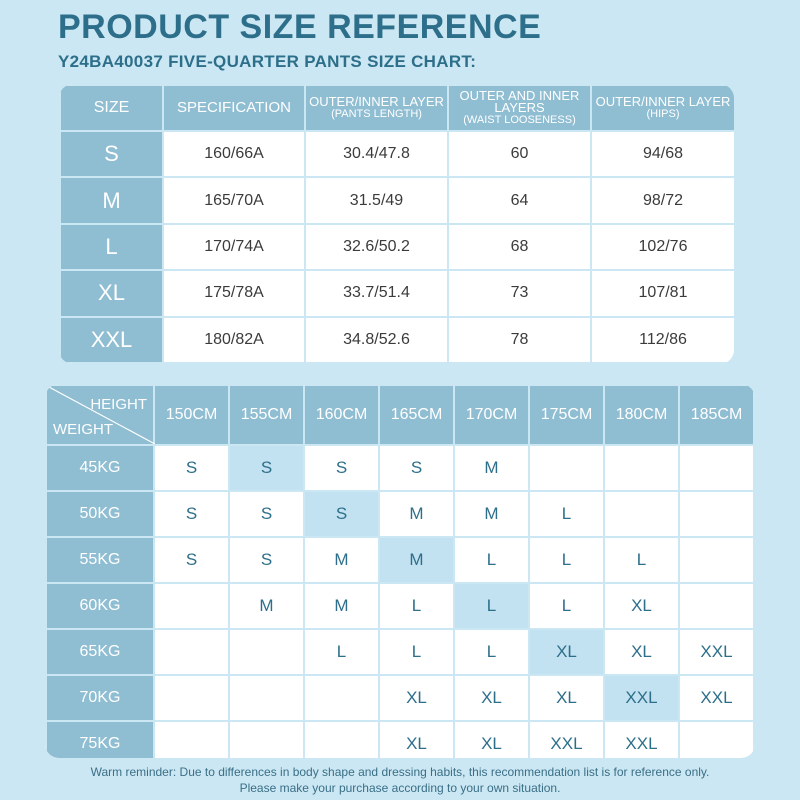  What do you see at coordinates (416, 560) in the screenshot?
I see `recommended-size-cell-highlighted: M` at bounding box center [416, 560].